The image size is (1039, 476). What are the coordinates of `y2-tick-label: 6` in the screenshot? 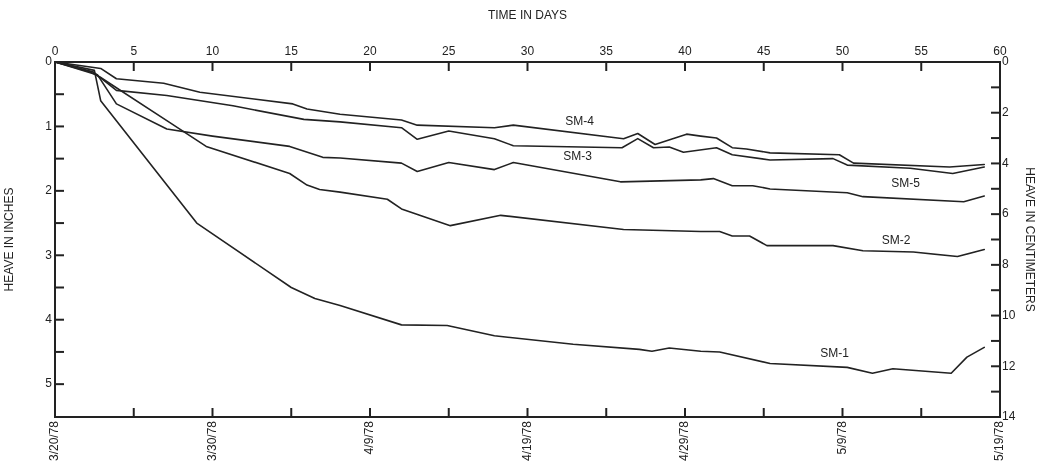 It's located at (1005, 213).